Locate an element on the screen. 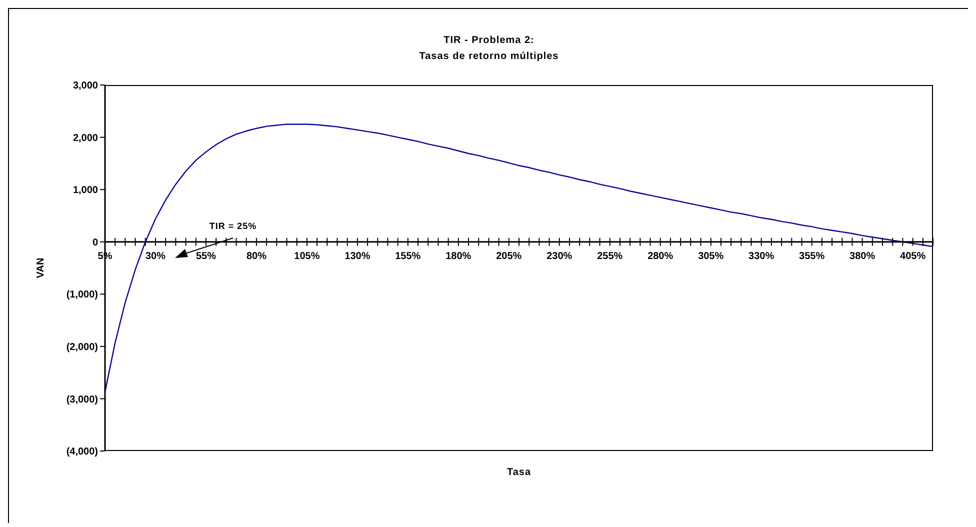  x-tick-label: 205% is located at coordinates (509, 256).